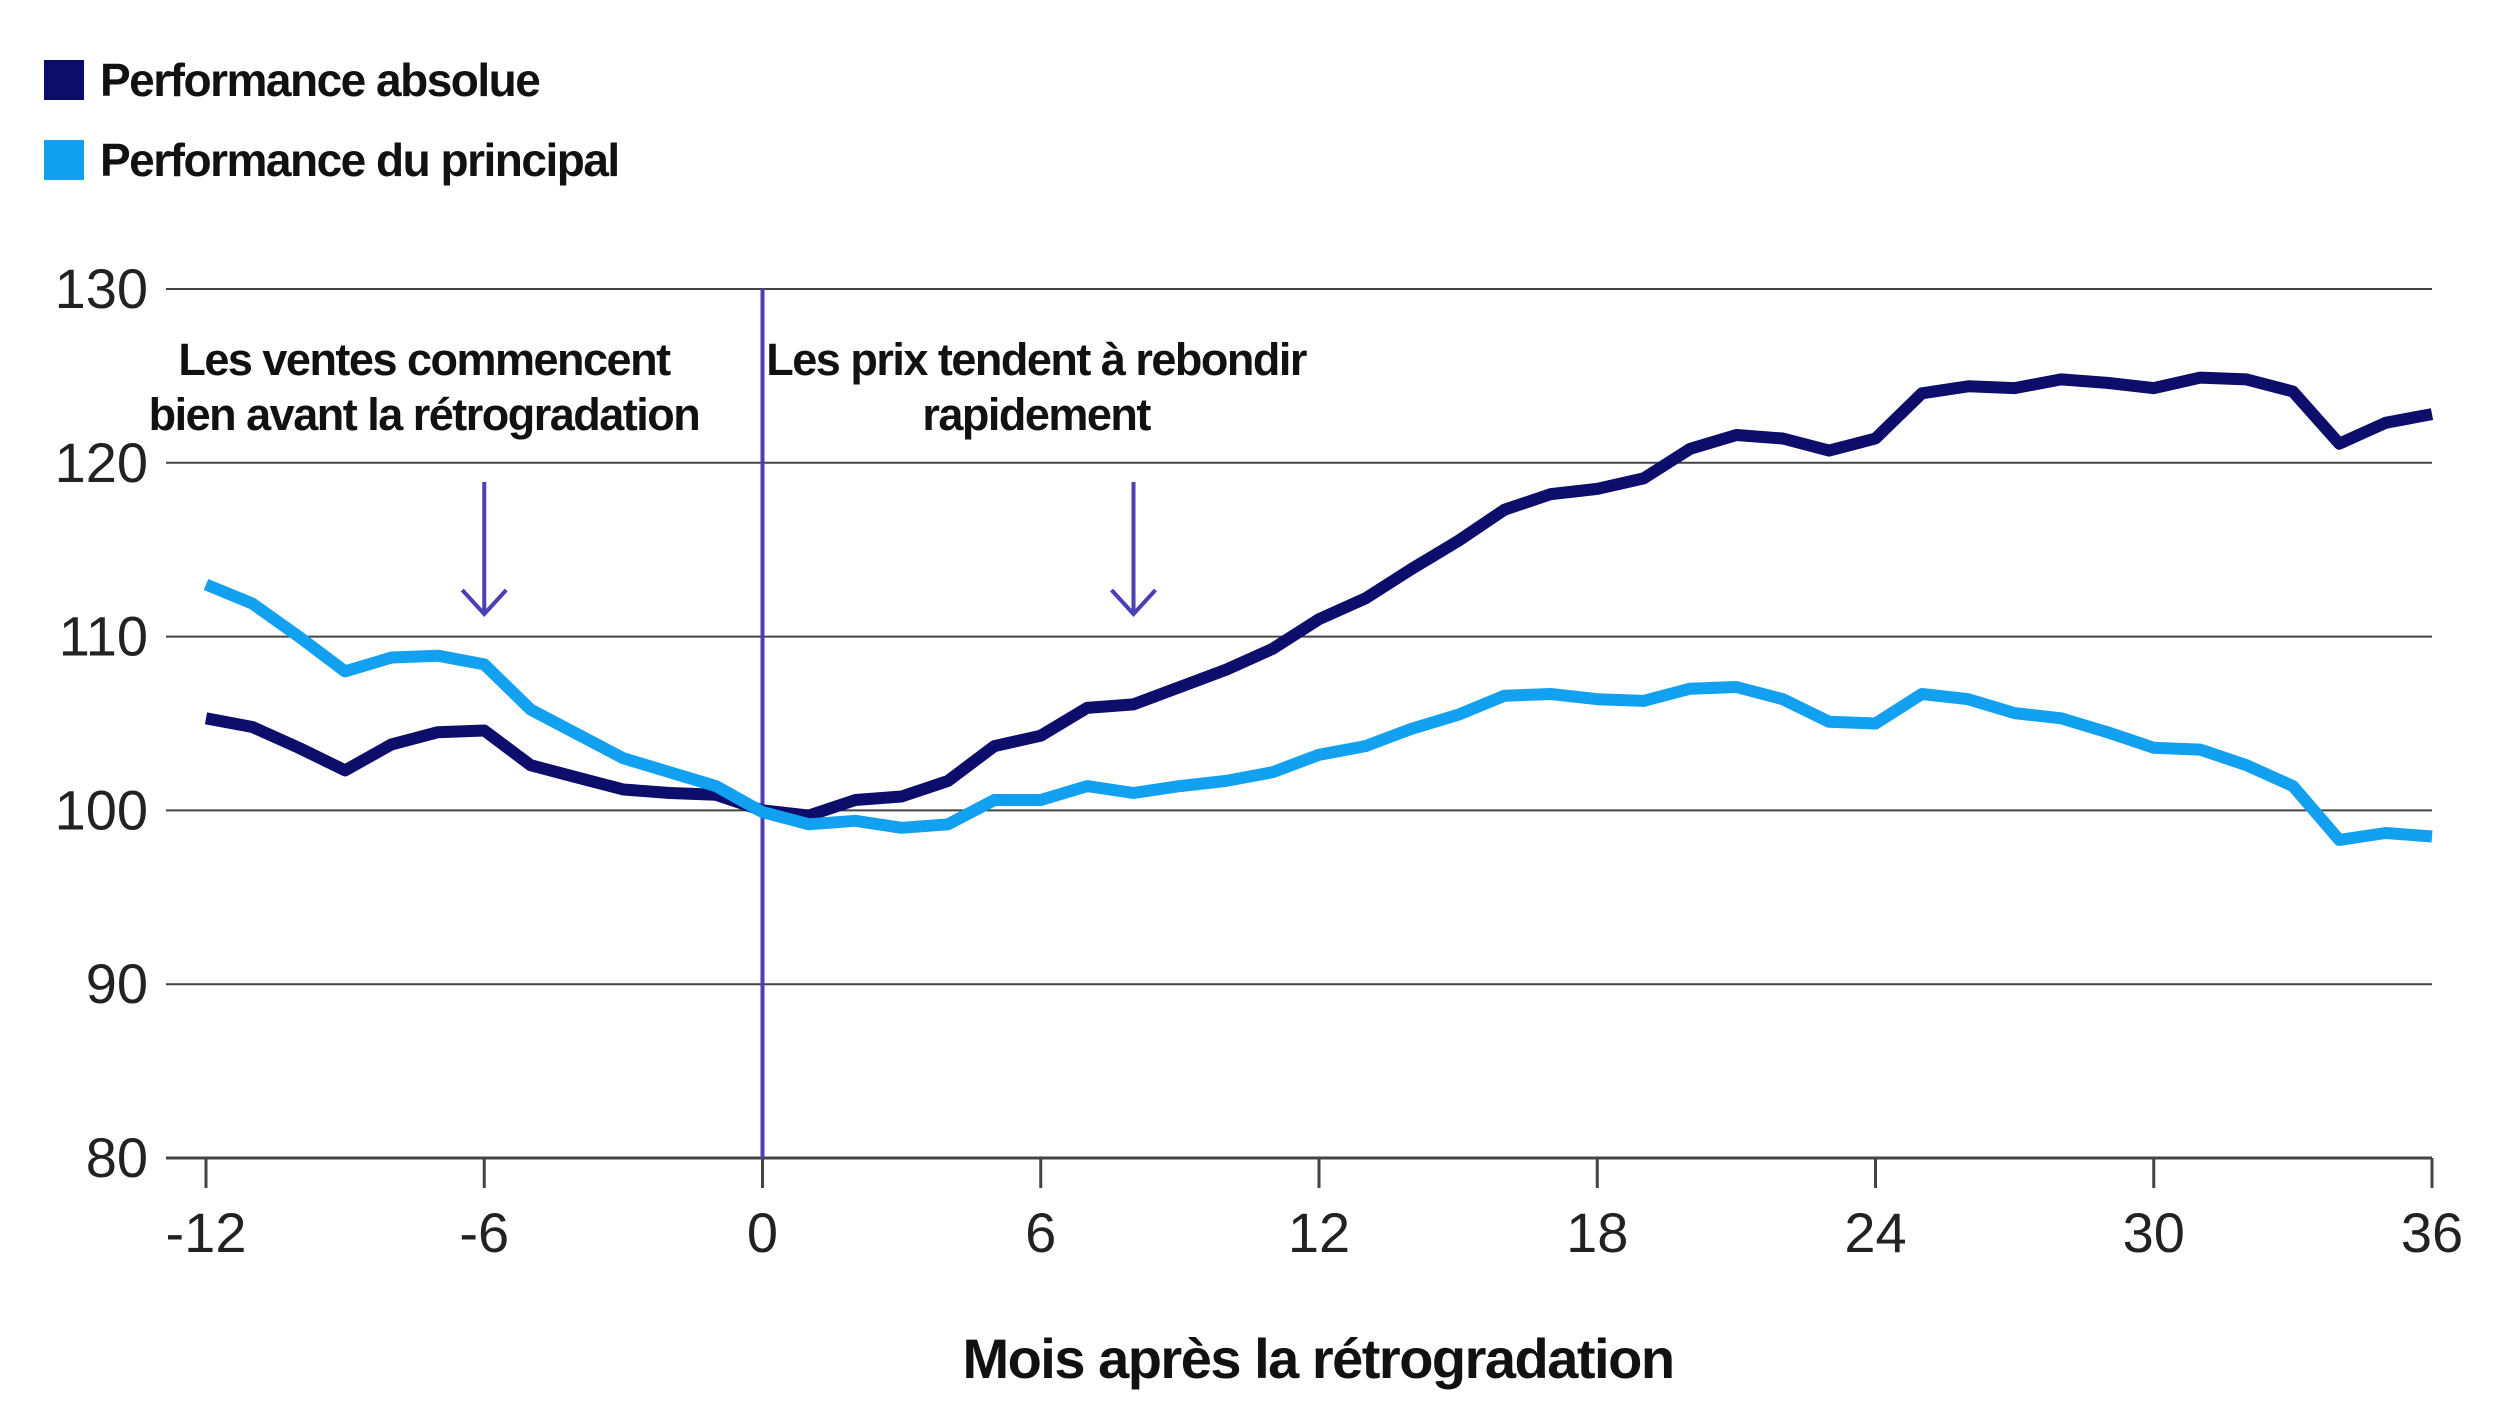 This screenshot has width=2496, height=1404. I want to click on x-axis-title: Mois après la rétrogradation, so click(1317, 1358).